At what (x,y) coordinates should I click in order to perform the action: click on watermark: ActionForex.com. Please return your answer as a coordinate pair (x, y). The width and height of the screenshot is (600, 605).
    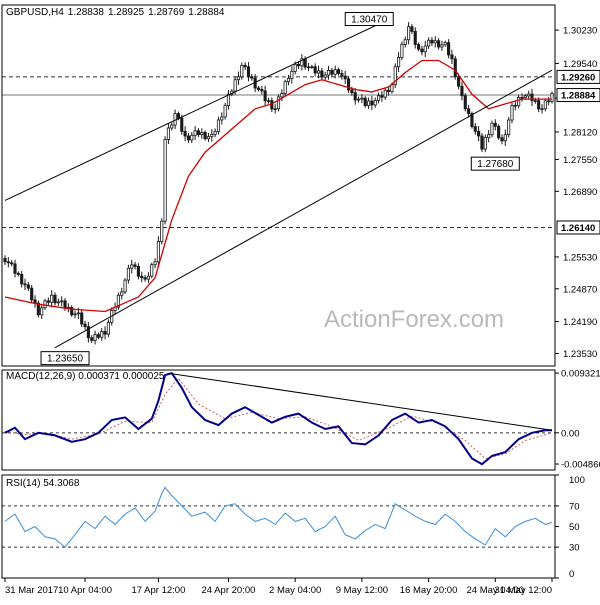
    Looking at the image, I should click on (414, 319).